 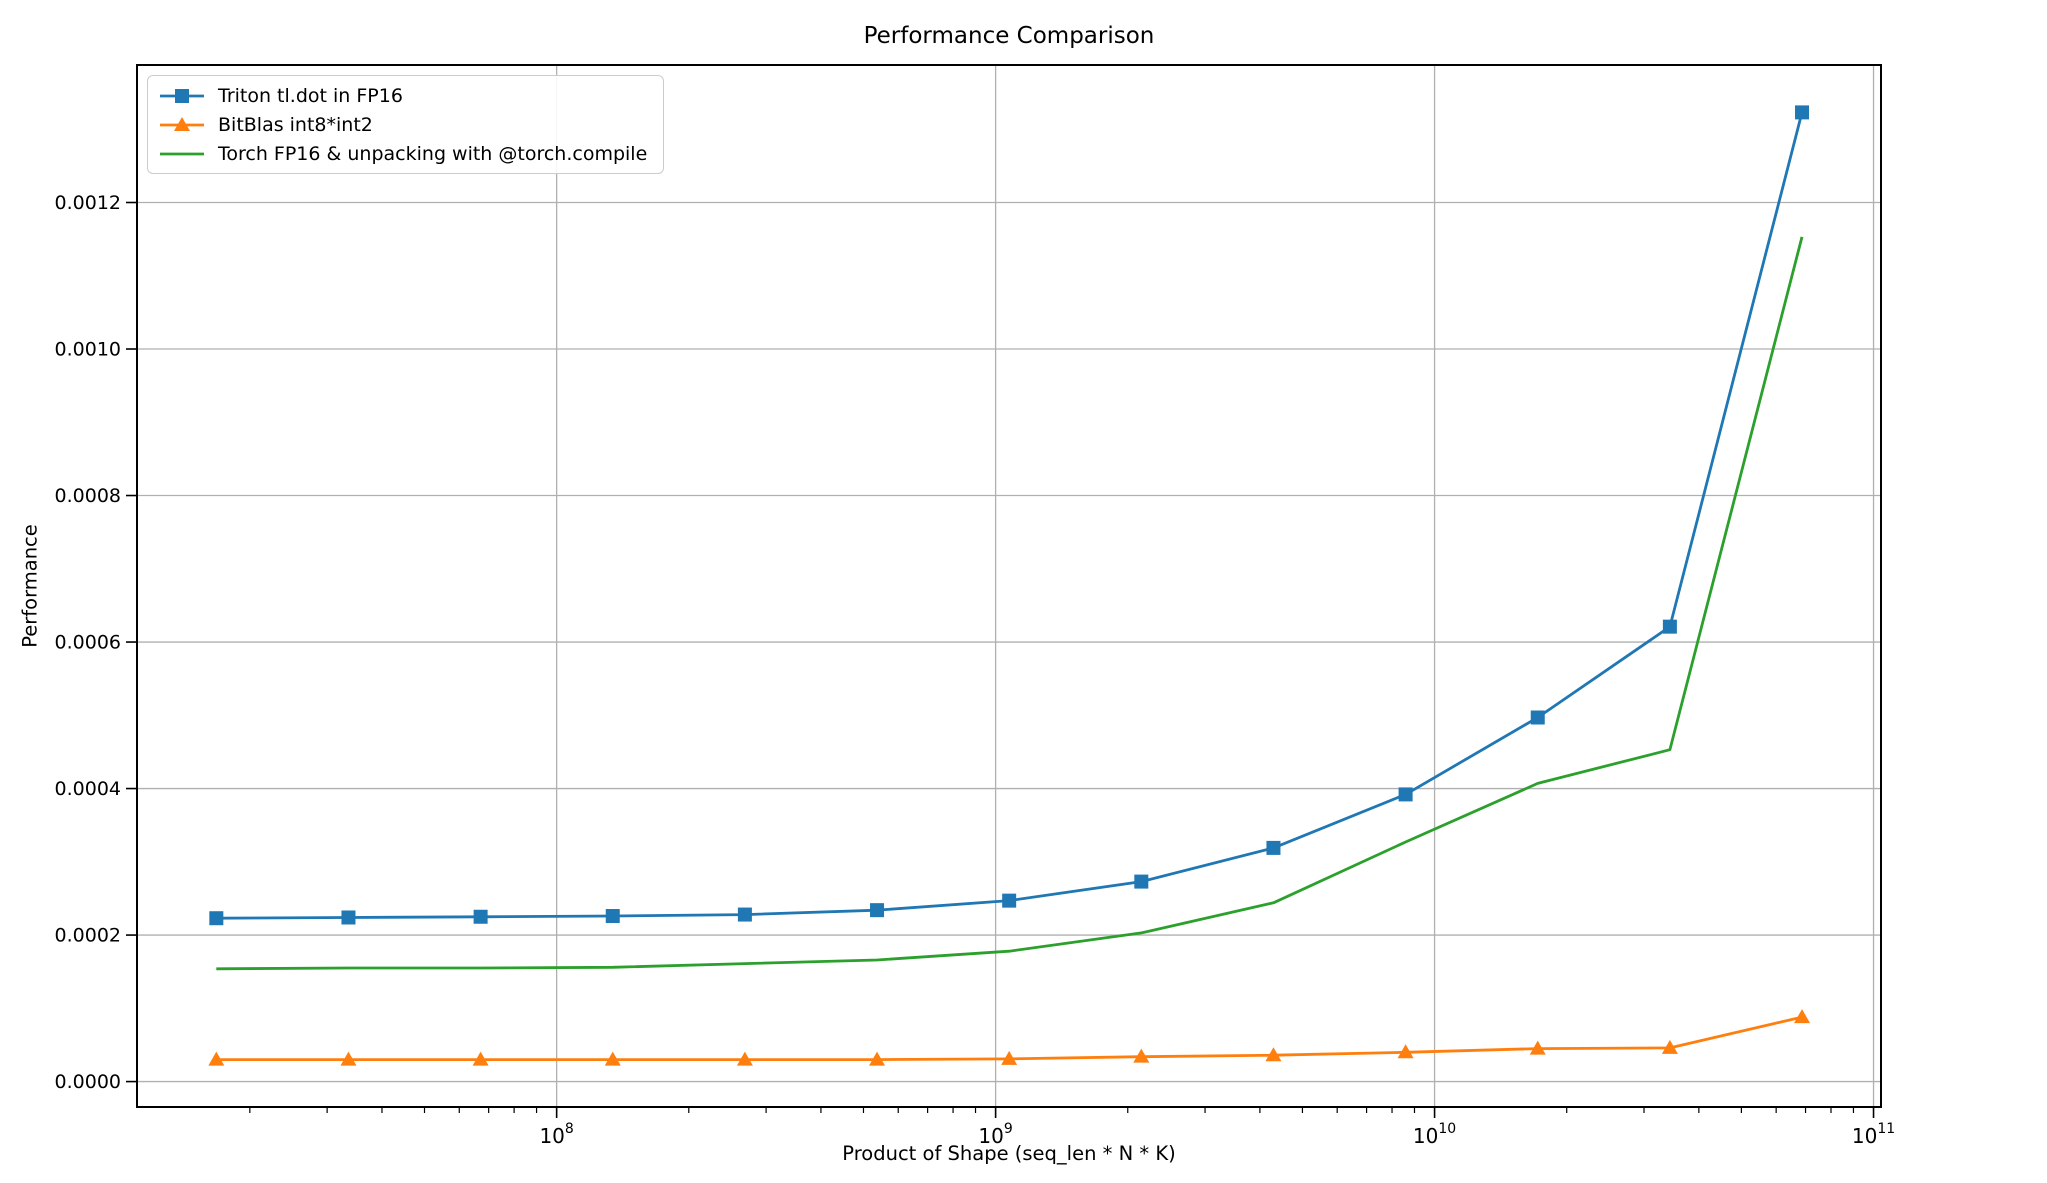 What do you see at coordinates (1009, 1153) in the screenshot?
I see `x-axis-label: Product of Shape (seq_len * N * K)` at bounding box center [1009, 1153].